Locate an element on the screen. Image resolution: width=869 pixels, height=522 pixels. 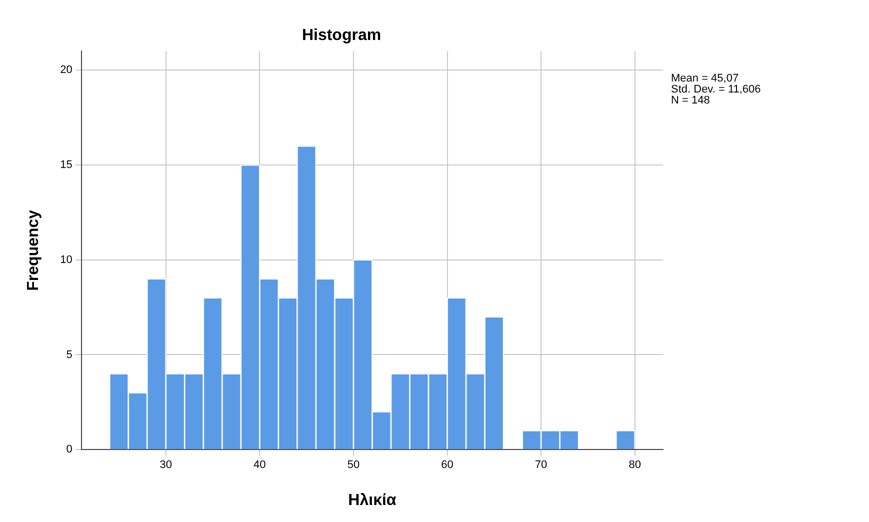
chart-title: Histogram is located at coordinates (342, 35).